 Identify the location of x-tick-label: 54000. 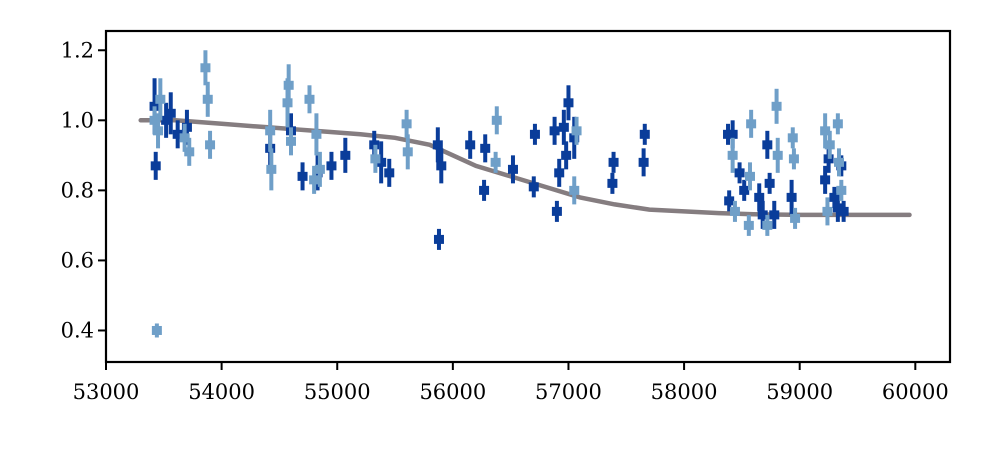
(221, 392).